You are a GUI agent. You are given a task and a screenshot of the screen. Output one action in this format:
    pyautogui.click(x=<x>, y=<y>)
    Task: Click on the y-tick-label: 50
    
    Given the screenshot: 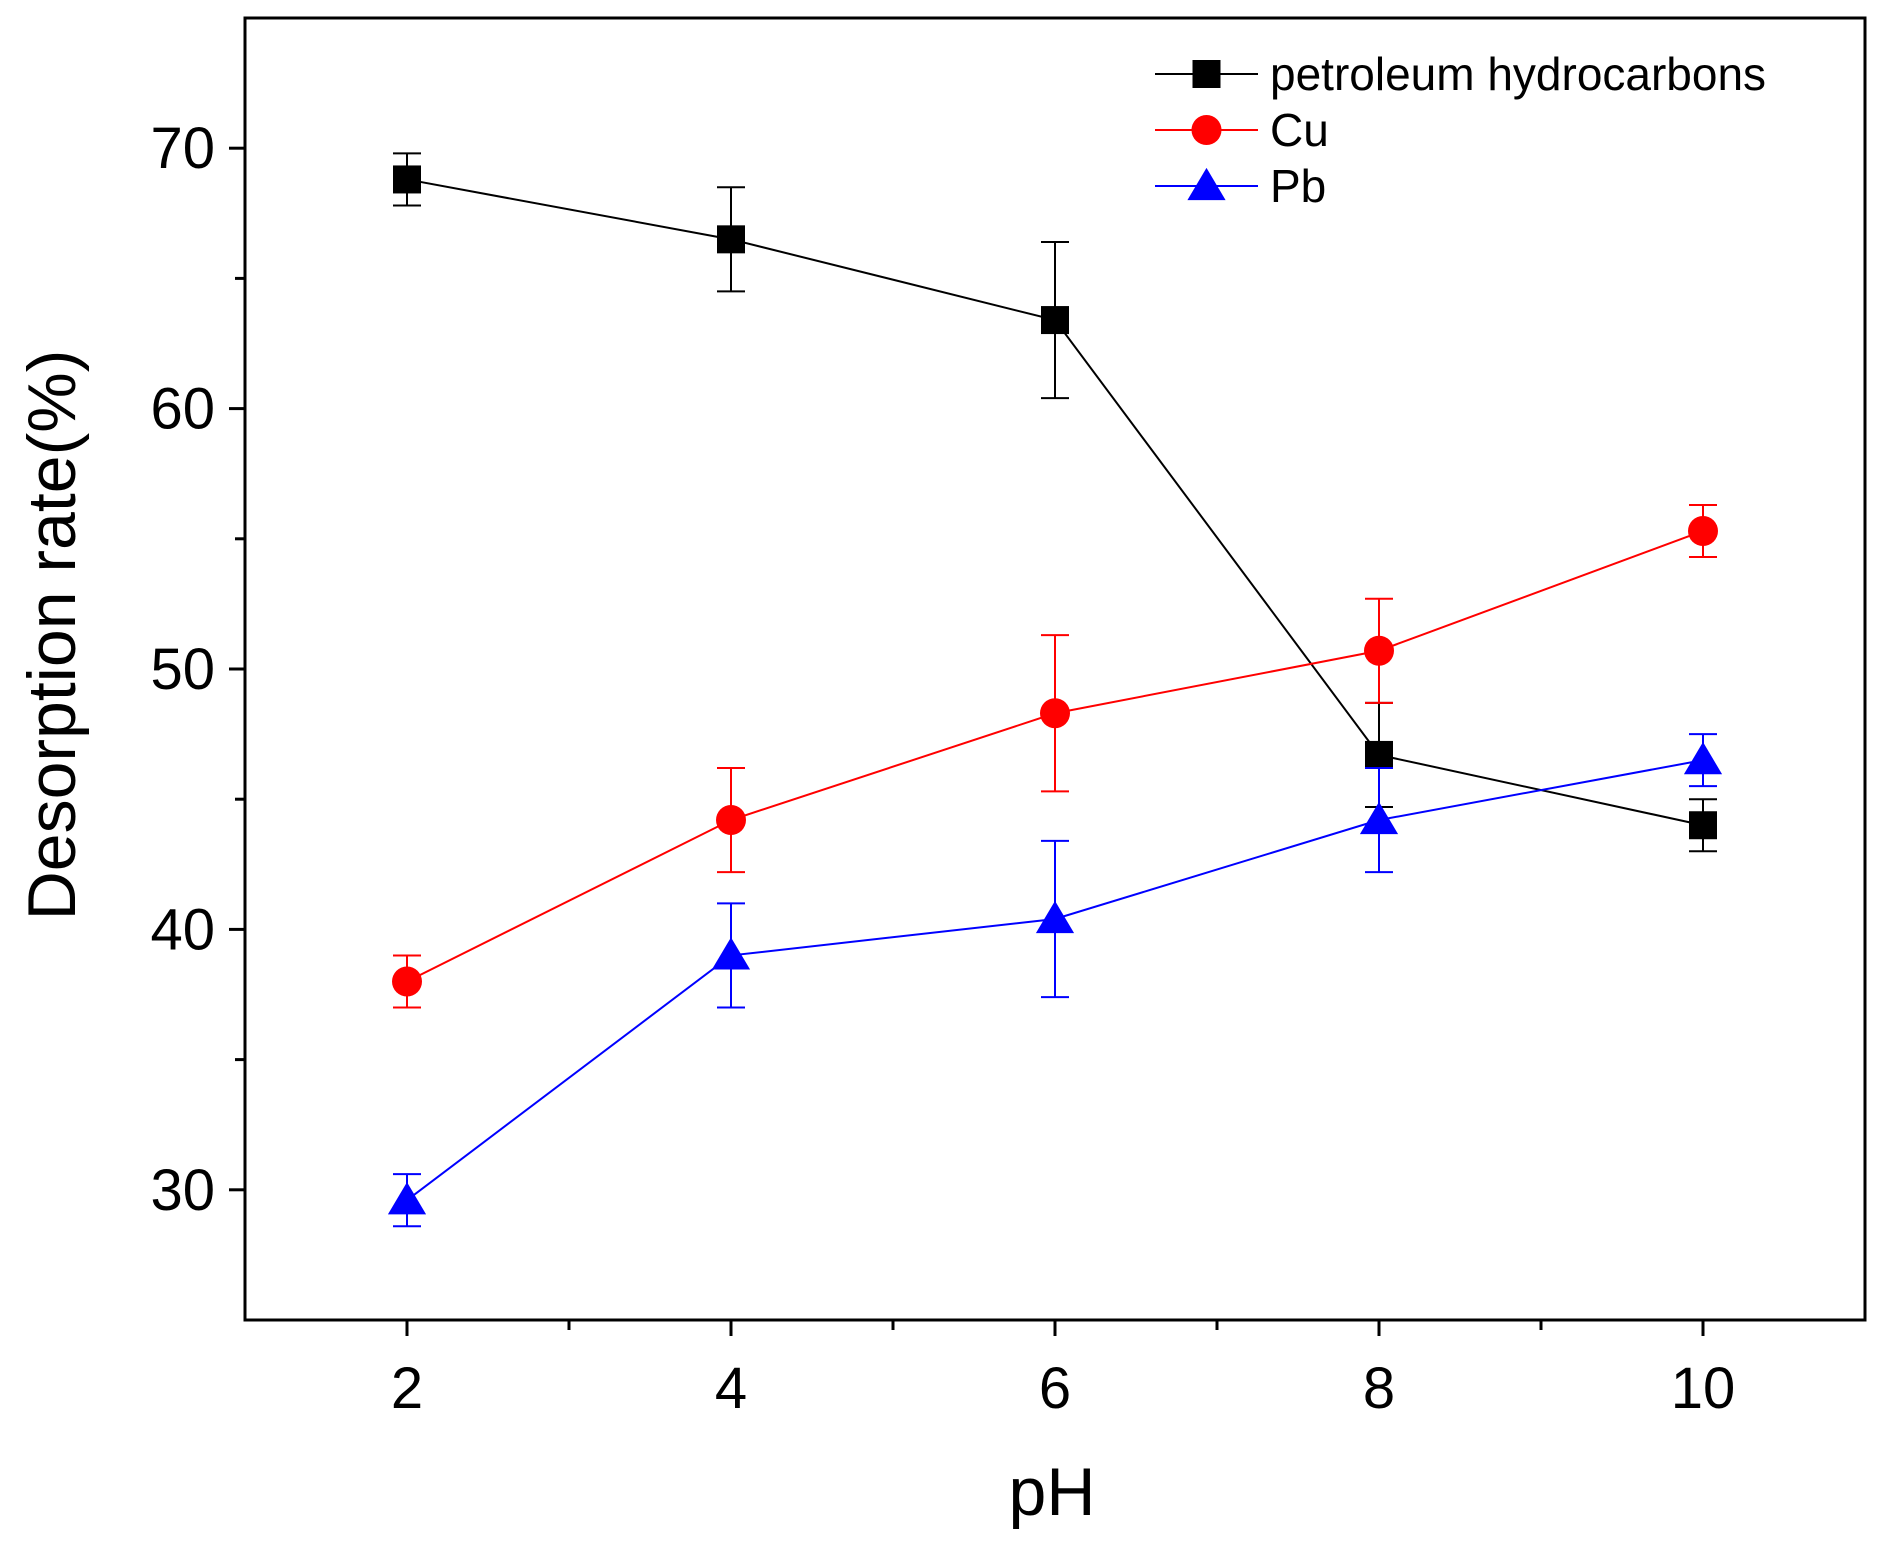 What is the action you would take?
    pyautogui.click(x=182, y=669)
    